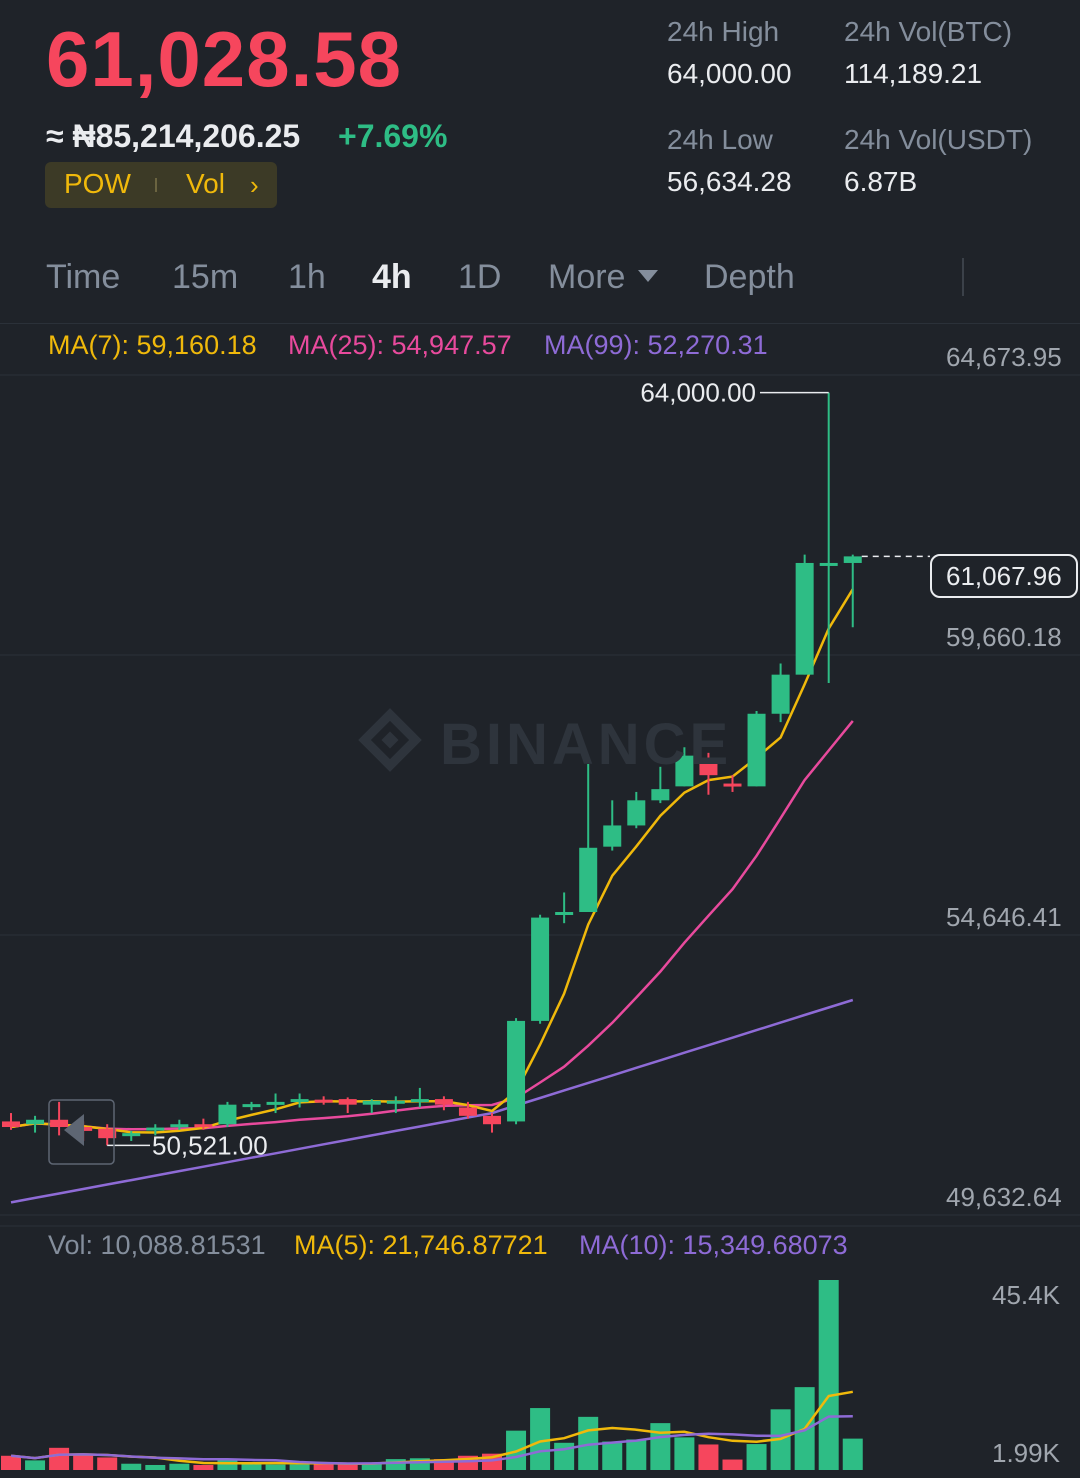 The image size is (1080, 1478). I want to click on current-price-value: 61,067.96, so click(1004, 576).